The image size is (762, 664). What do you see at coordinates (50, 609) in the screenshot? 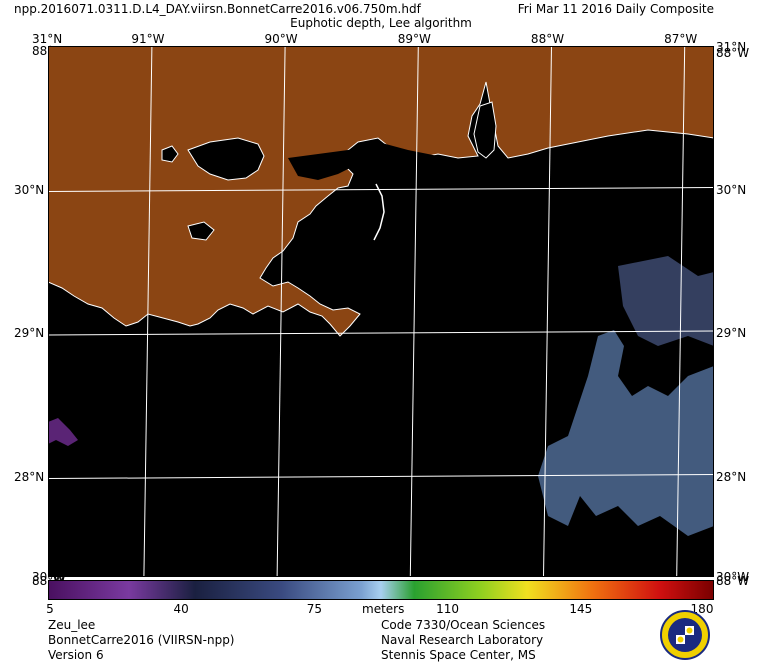
I see `colorbar-tick-label: 5` at bounding box center [50, 609].